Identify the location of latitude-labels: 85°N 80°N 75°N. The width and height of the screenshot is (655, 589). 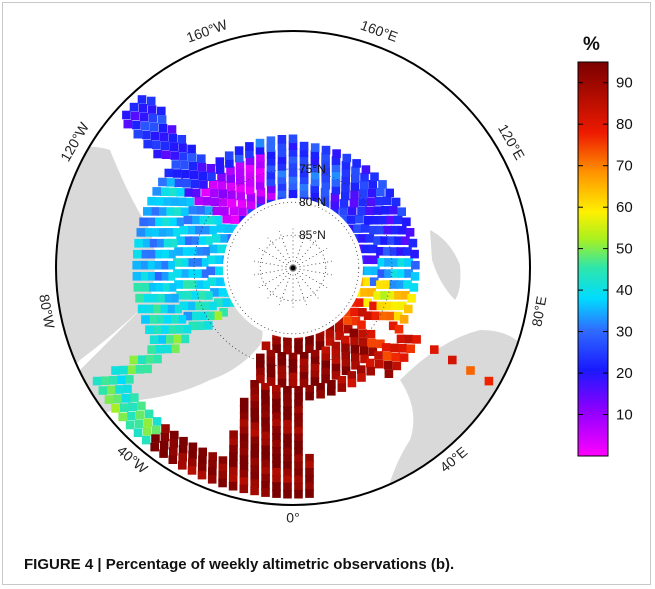
(312, 202).